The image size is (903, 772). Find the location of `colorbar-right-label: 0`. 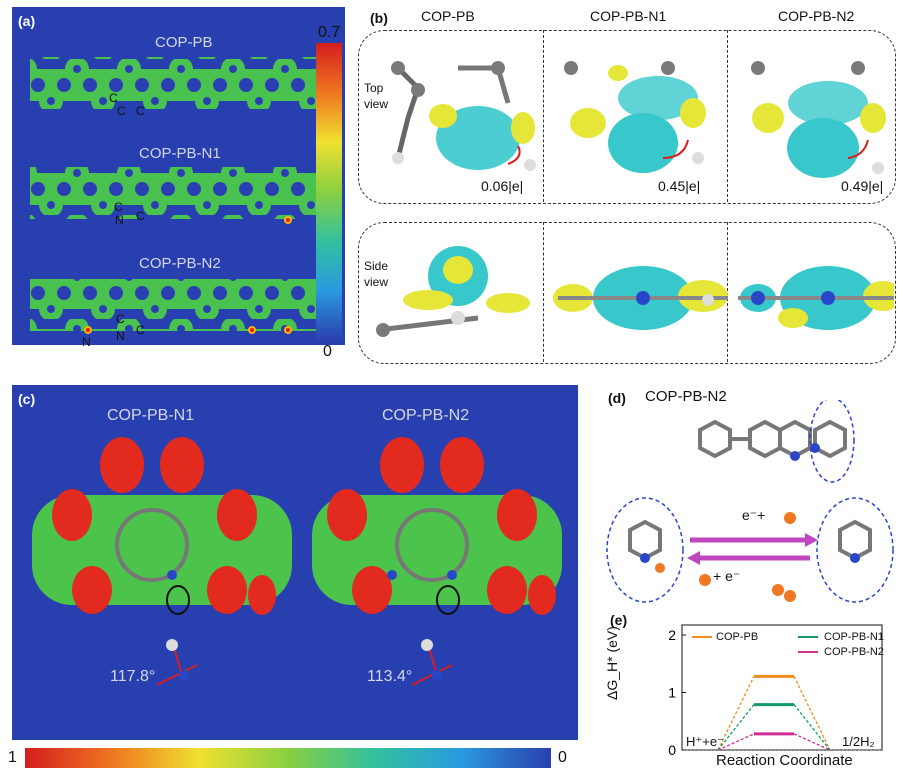

colorbar-right-label: 0 is located at coordinates (562, 757).